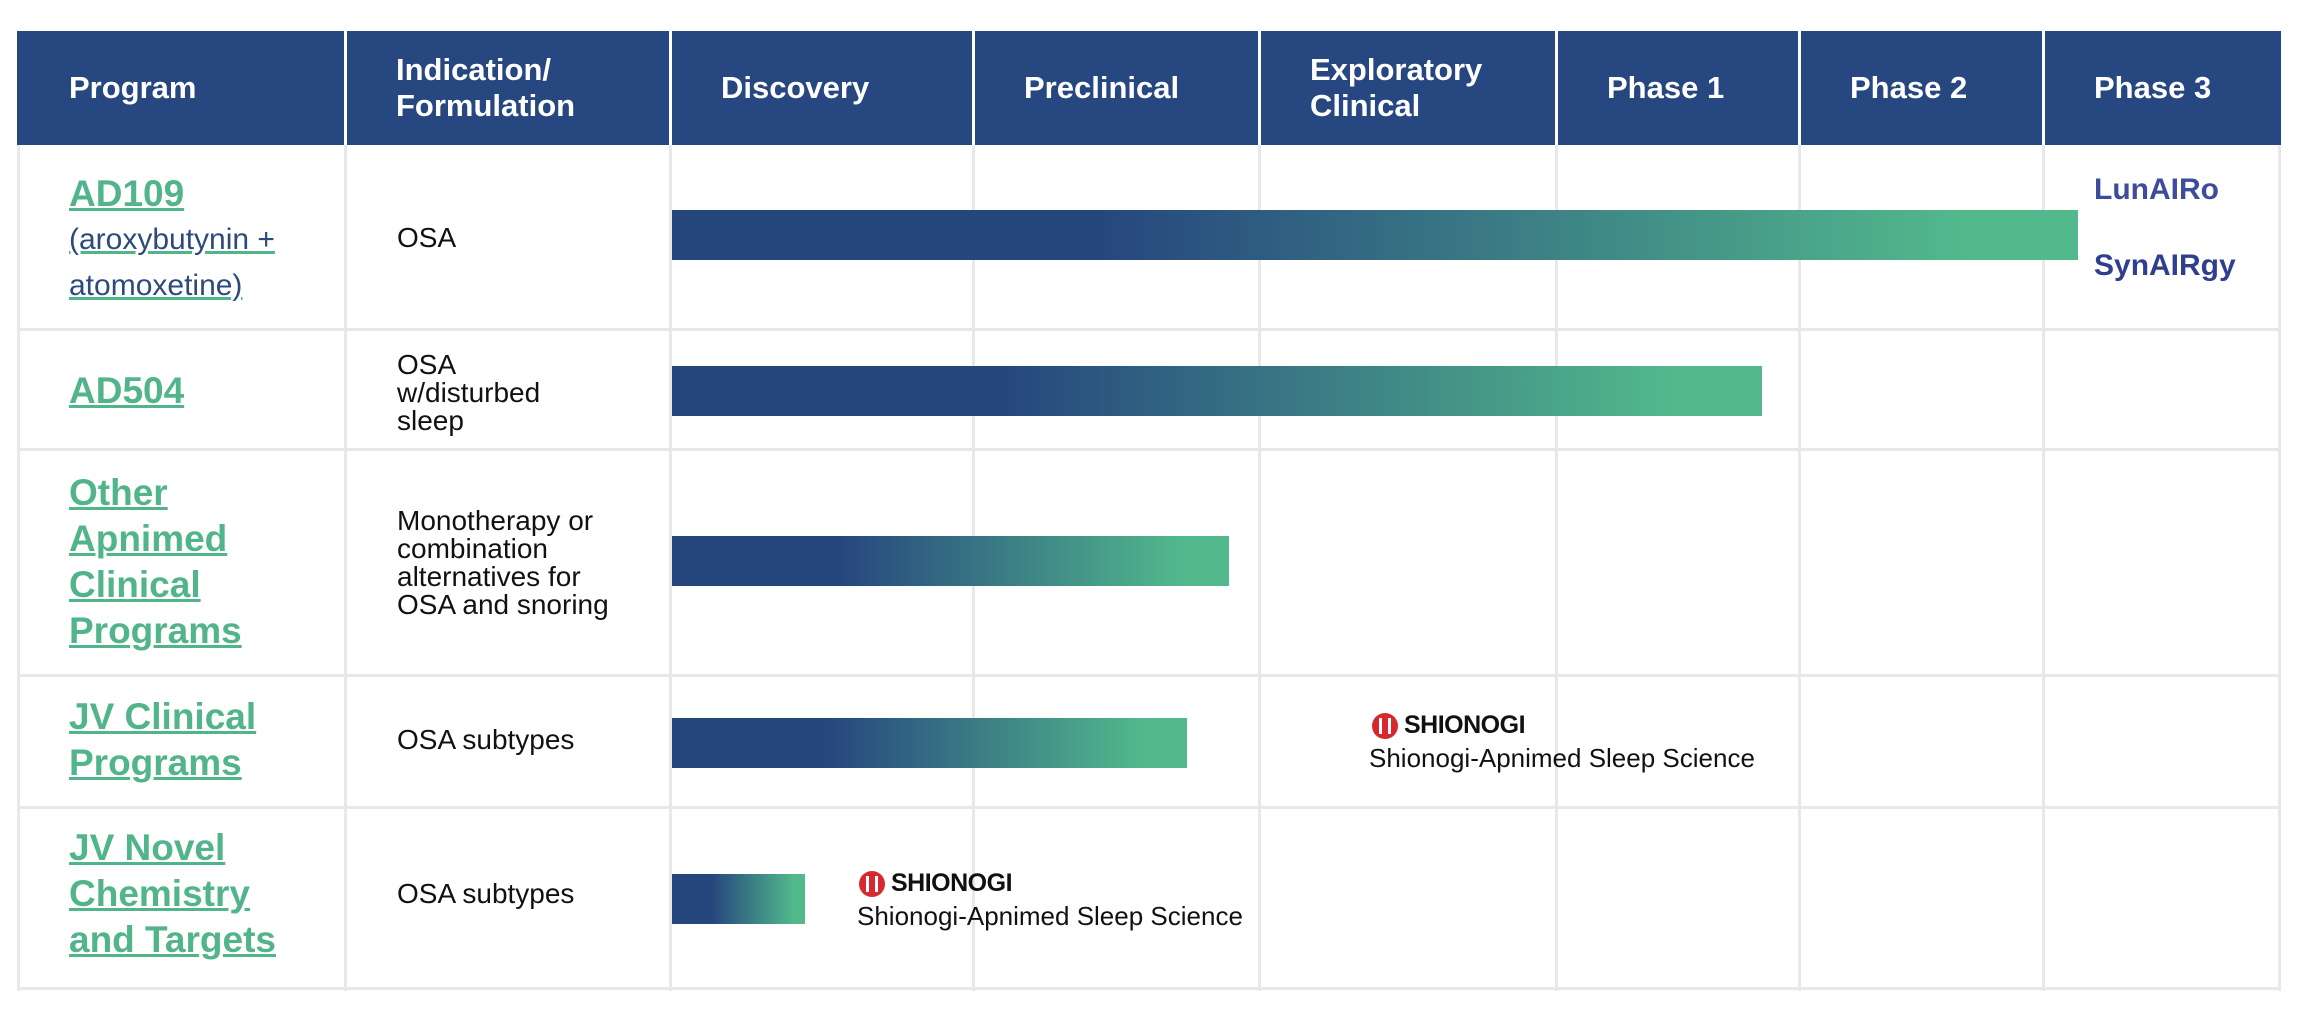 The height and width of the screenshot is (1014, 2298). Describe the element at coordinates (163, 739) in the screenshot. I see `program-jv-clinical: JV Clinical Programs` at that location.